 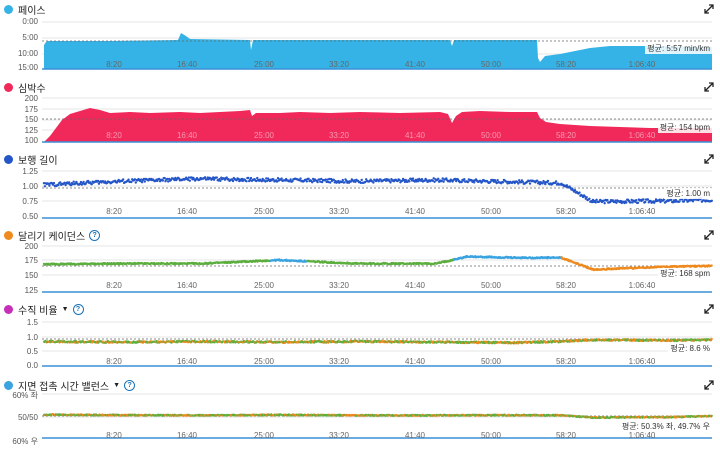 I want to click on cadence-dot-icon, so click(x=8, y=235).